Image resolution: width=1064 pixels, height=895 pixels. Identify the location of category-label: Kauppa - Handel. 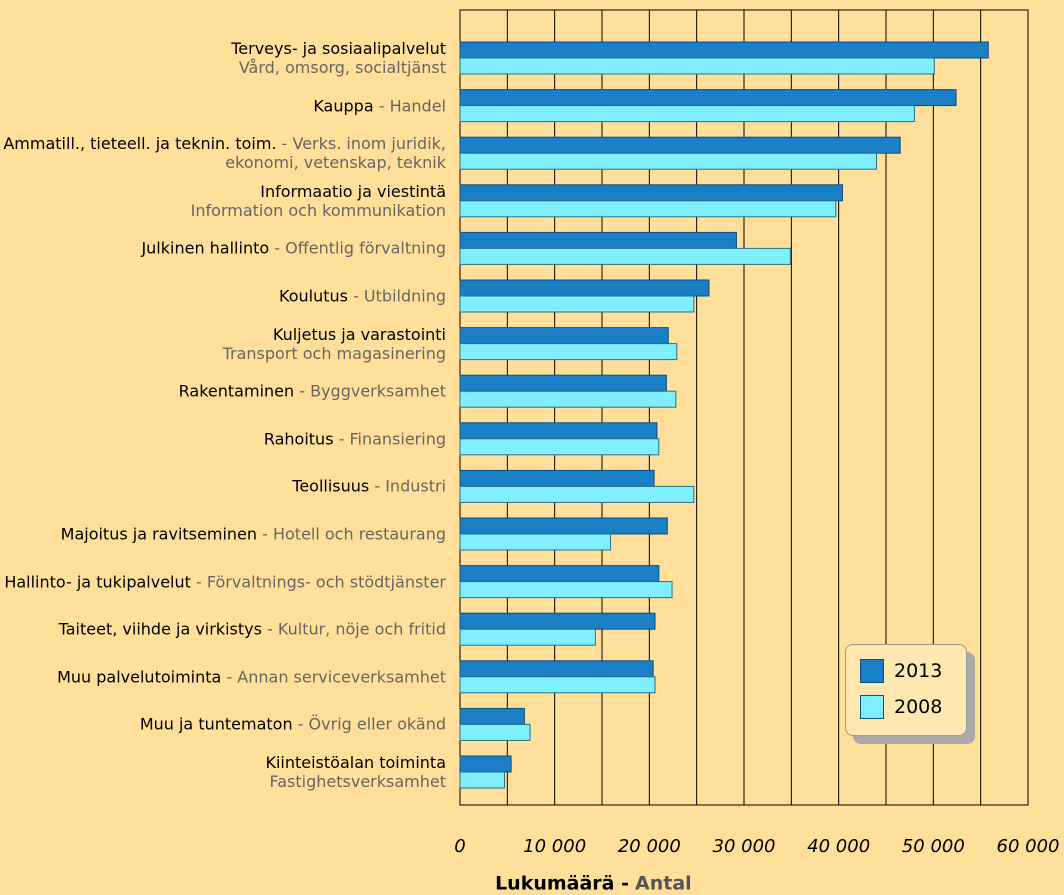
(223, 105).